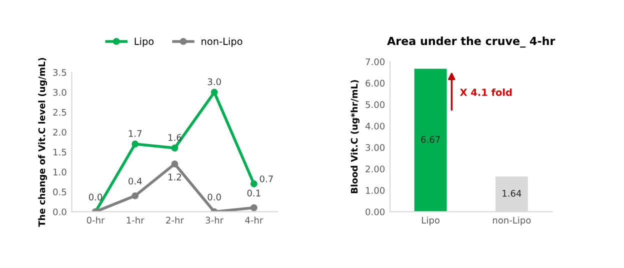 Image resolution: width=624 pixels, height=268 pixels. What do you see at coordinates (511, 221) in the screenshot?
I see `x-tick-label: non-Lipo` at bounding box center [511, 221].